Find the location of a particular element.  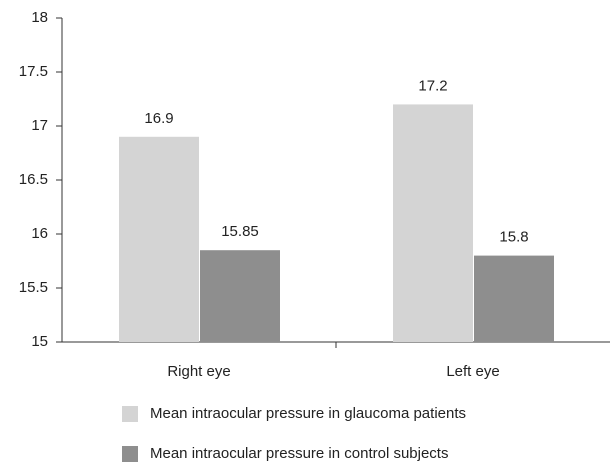

x-tick-label: Right eye is located at coordinates (198, 371).